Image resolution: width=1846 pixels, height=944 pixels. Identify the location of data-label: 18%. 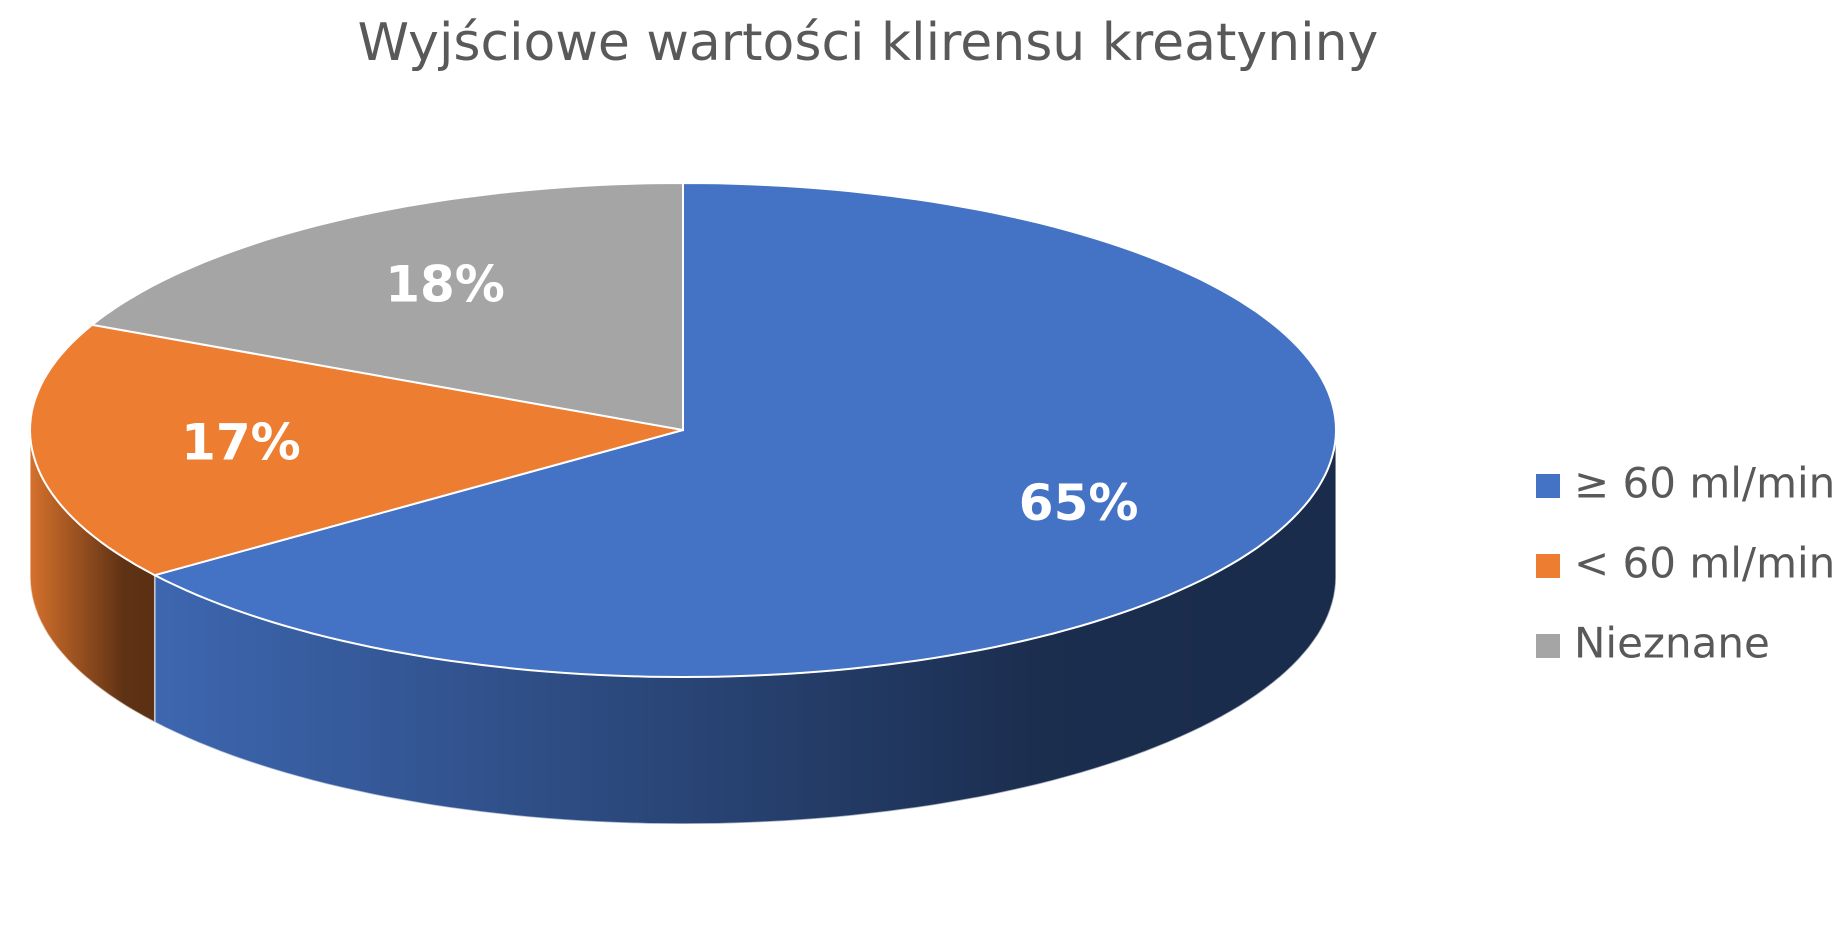
(445, 285).